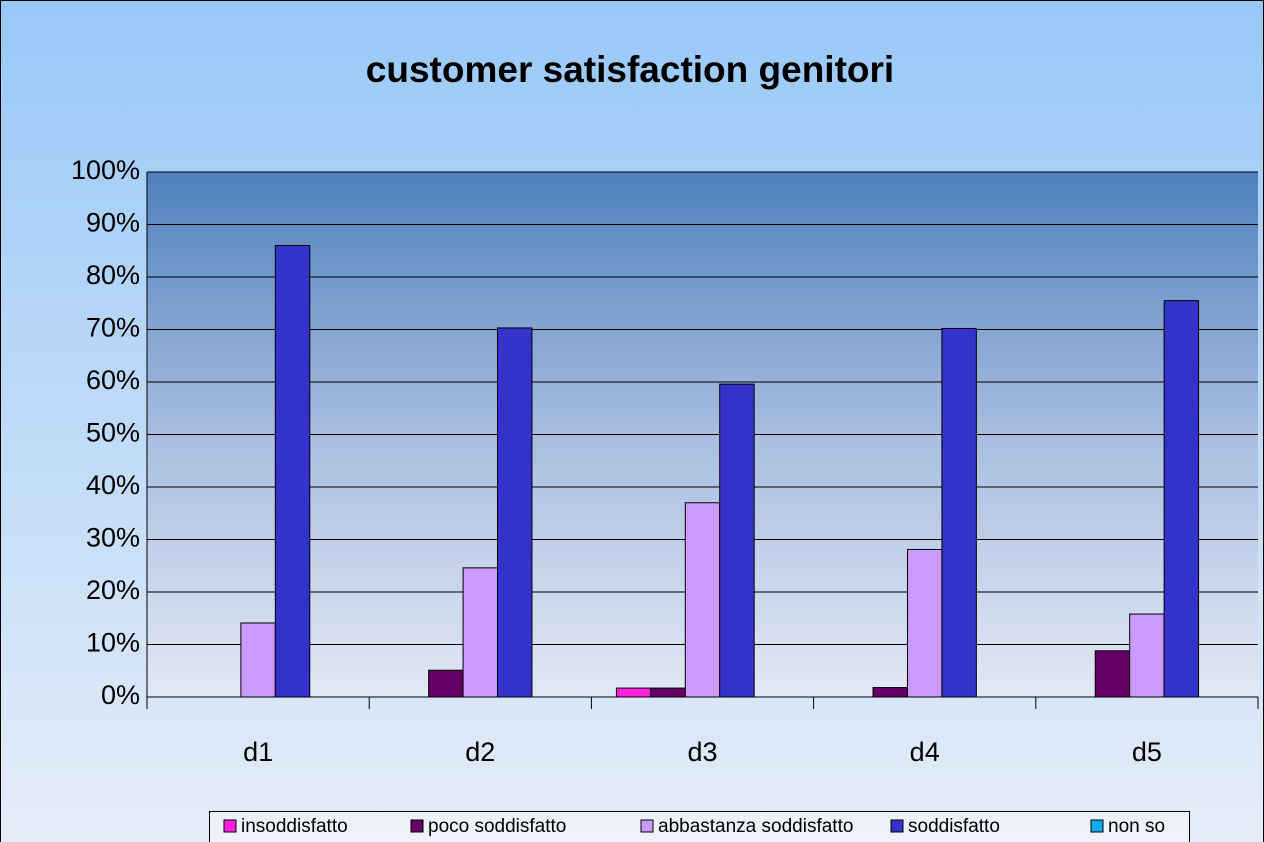 The height and width of the screenshot is (842, 1264). I want to click on x-tick-label: d3, so click(702, 752).